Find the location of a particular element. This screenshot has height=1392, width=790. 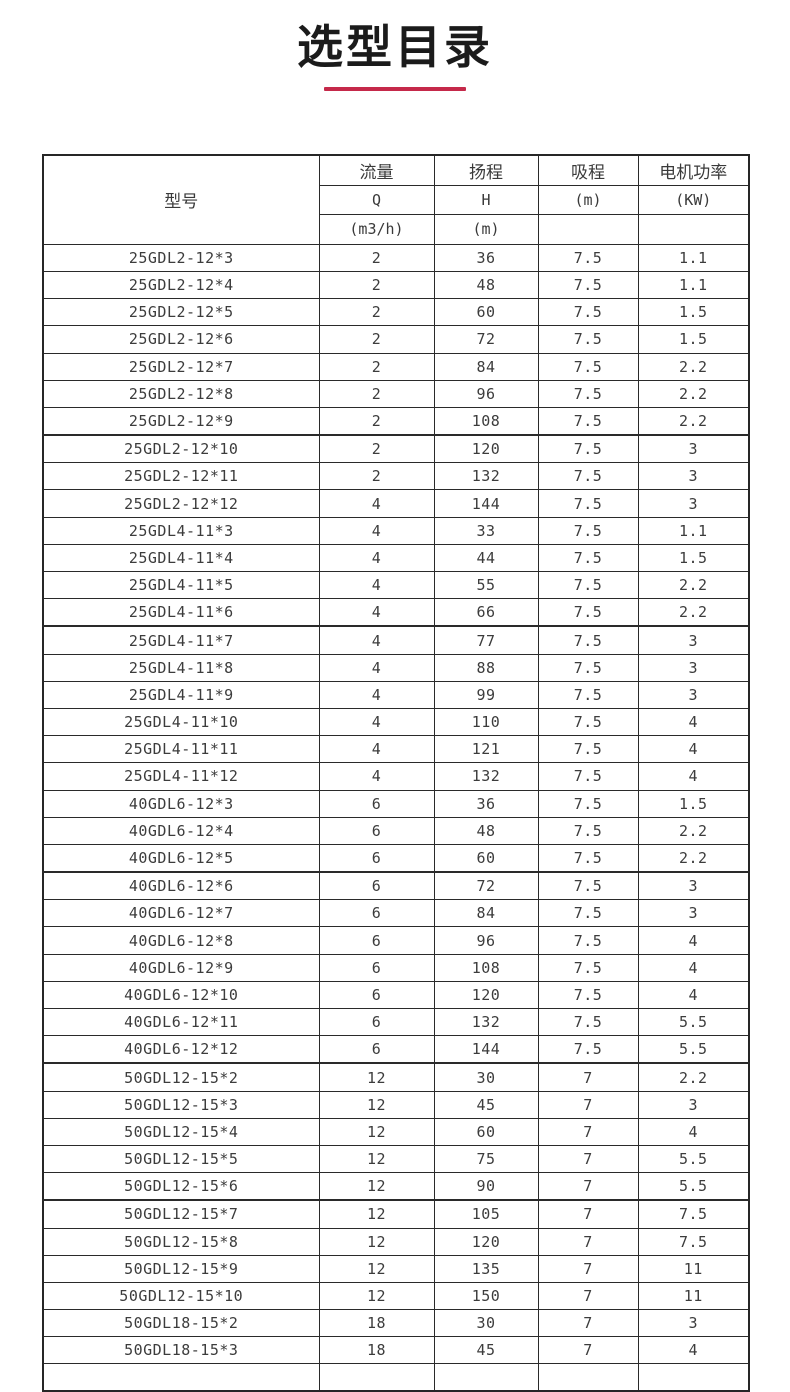

table-row: 40GDL6-12*11 6 132 7.5 5.5 is located at coordinates (396, 1022).